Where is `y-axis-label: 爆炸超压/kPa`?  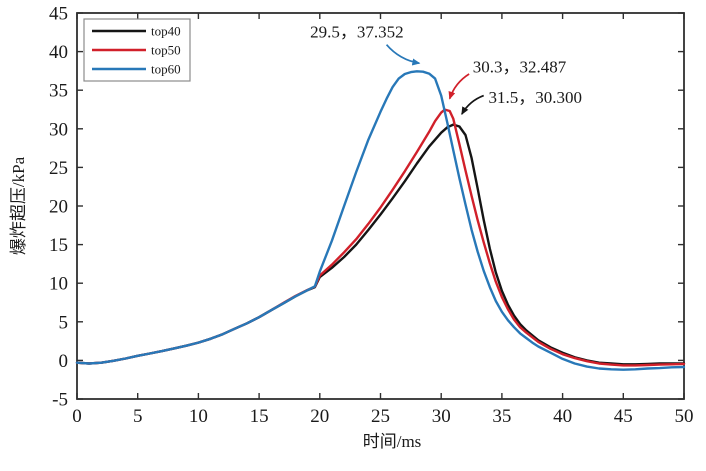
y-axis-label: 爆炸超压/kPa is located at coordinates (18, 205).